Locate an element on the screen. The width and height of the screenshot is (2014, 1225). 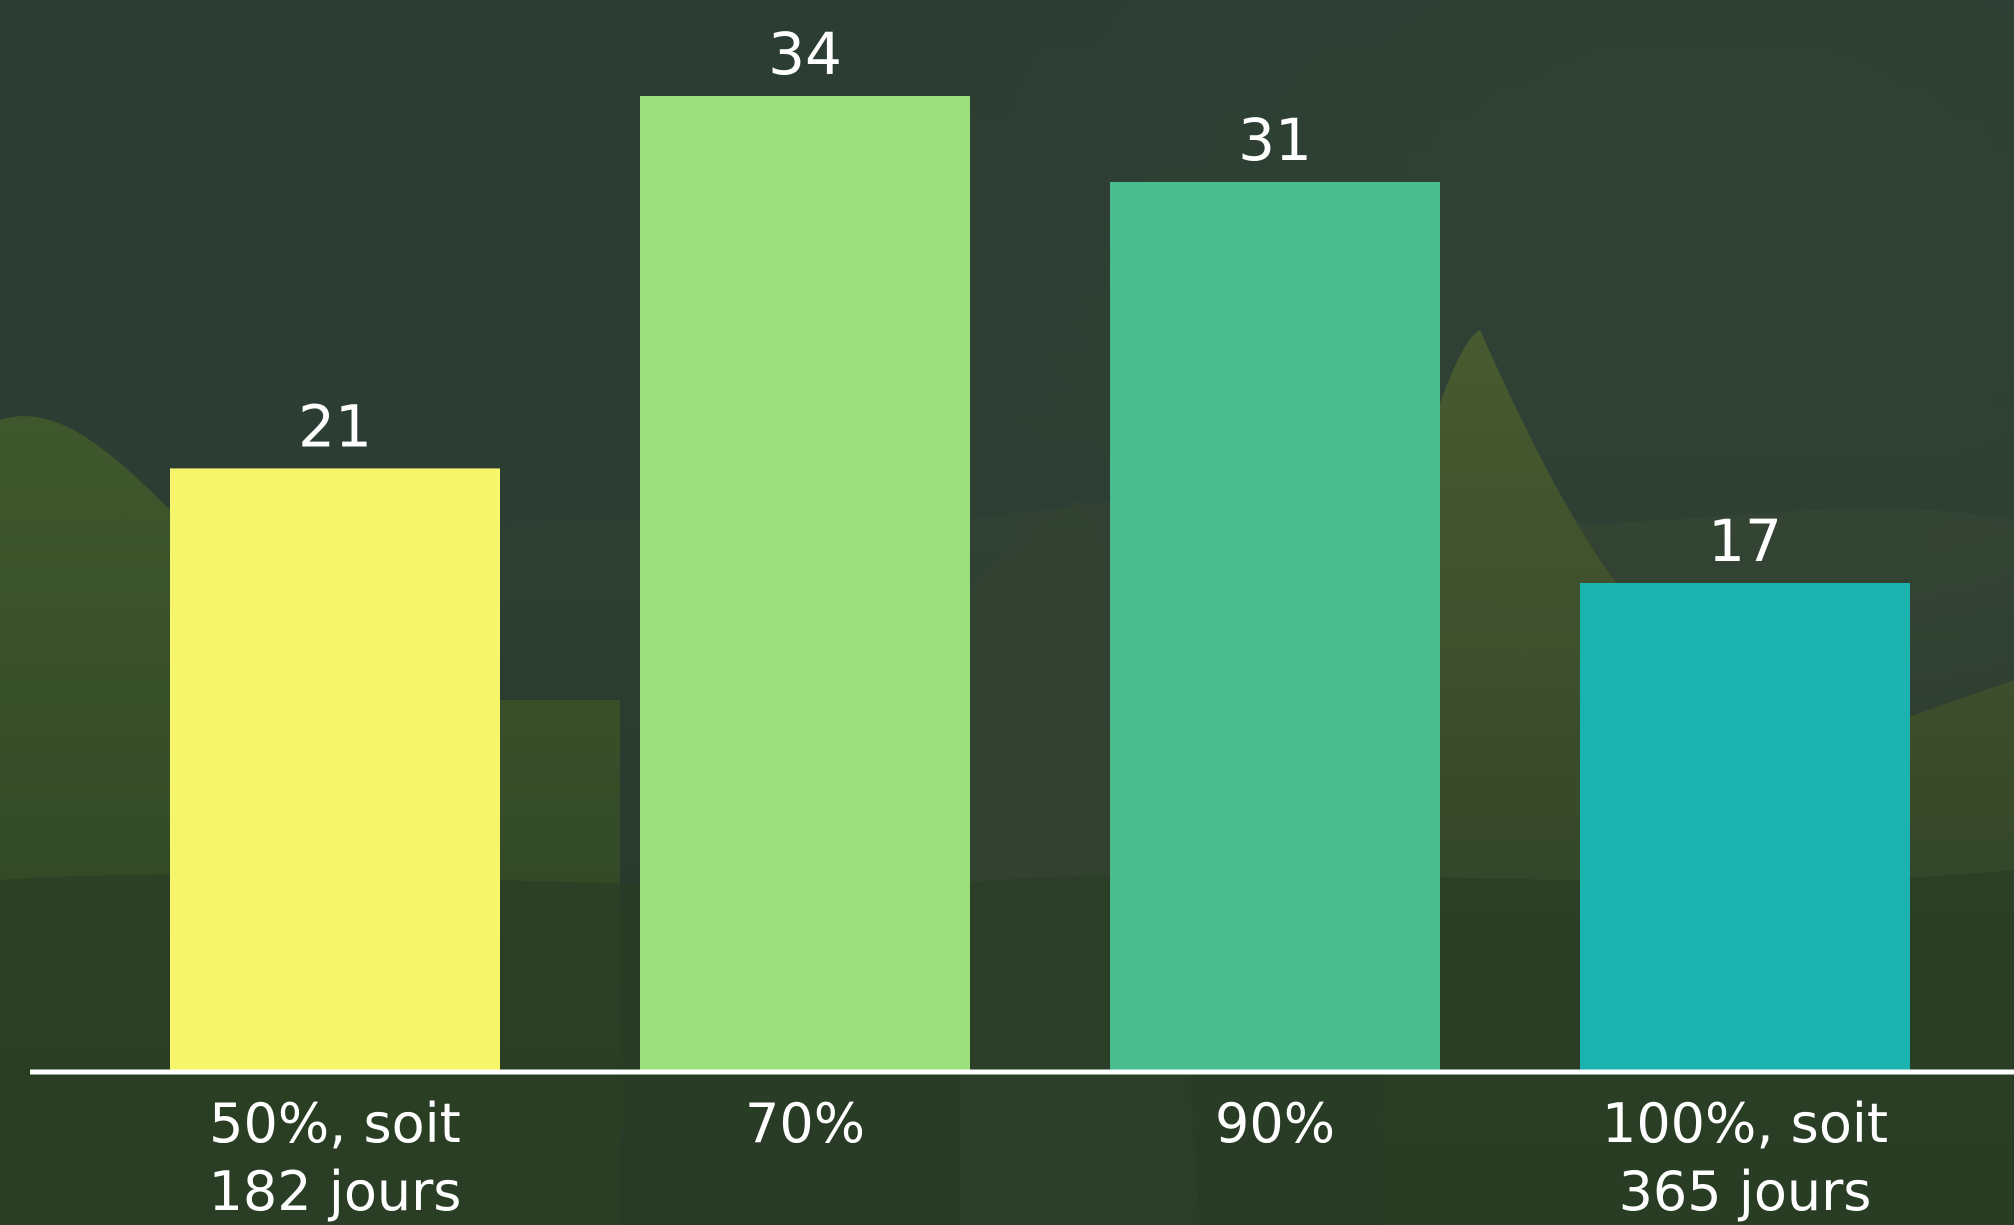
category-label-3: 90% is located at coordinates (1275, 1123).